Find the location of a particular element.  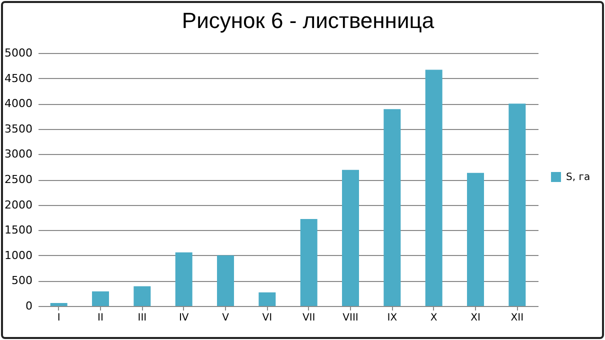

y-tick-label: 2000 is located at coordinates (18, 205).